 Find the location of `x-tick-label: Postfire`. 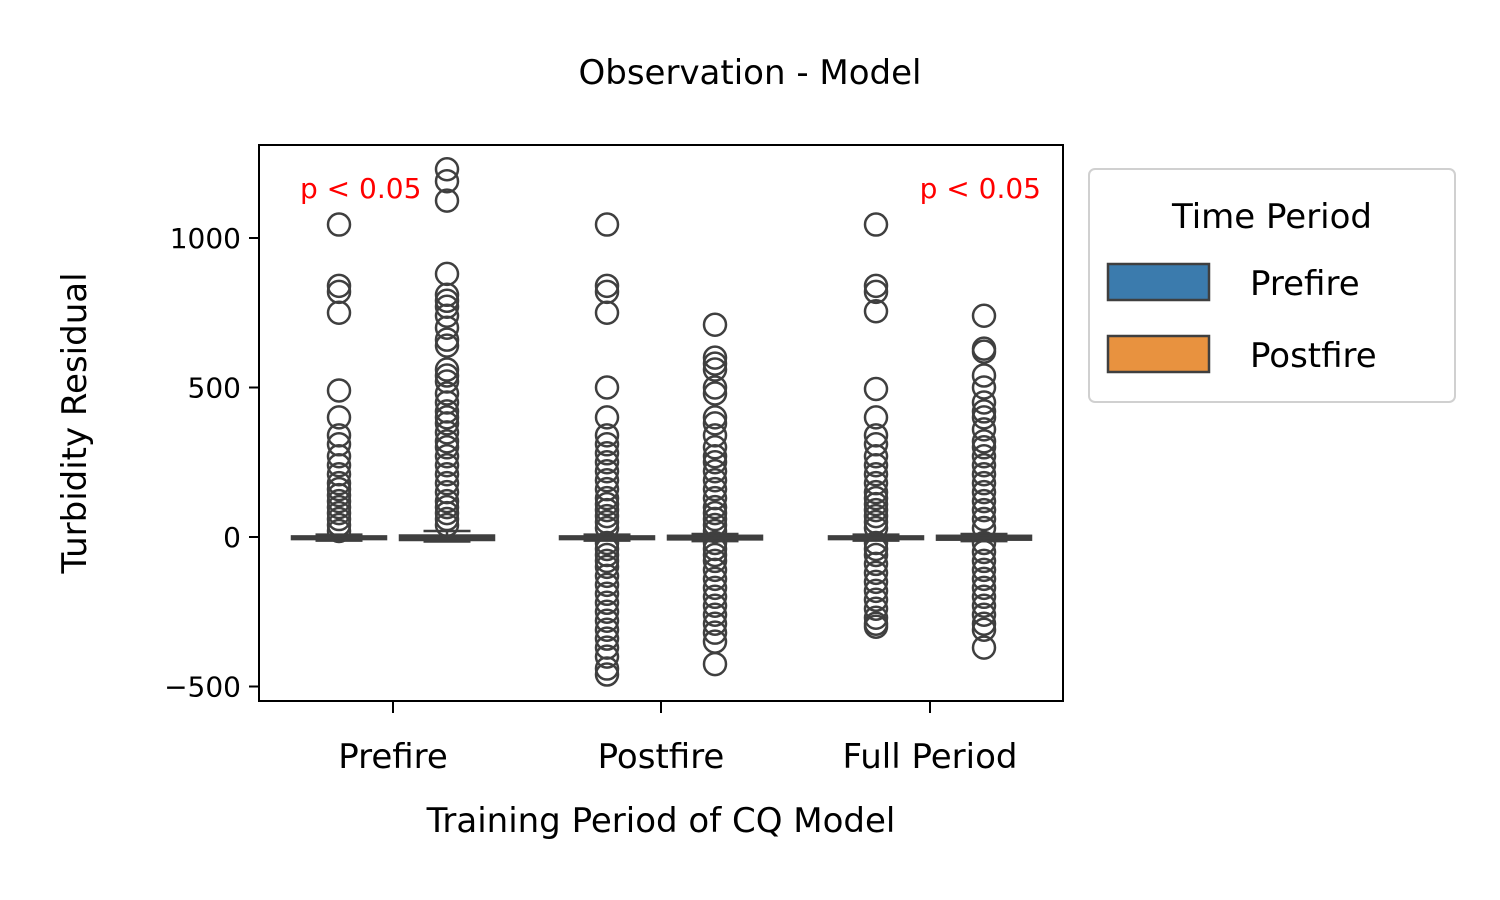

x-tick-label: Postfire is located at coordinates (661, 757).